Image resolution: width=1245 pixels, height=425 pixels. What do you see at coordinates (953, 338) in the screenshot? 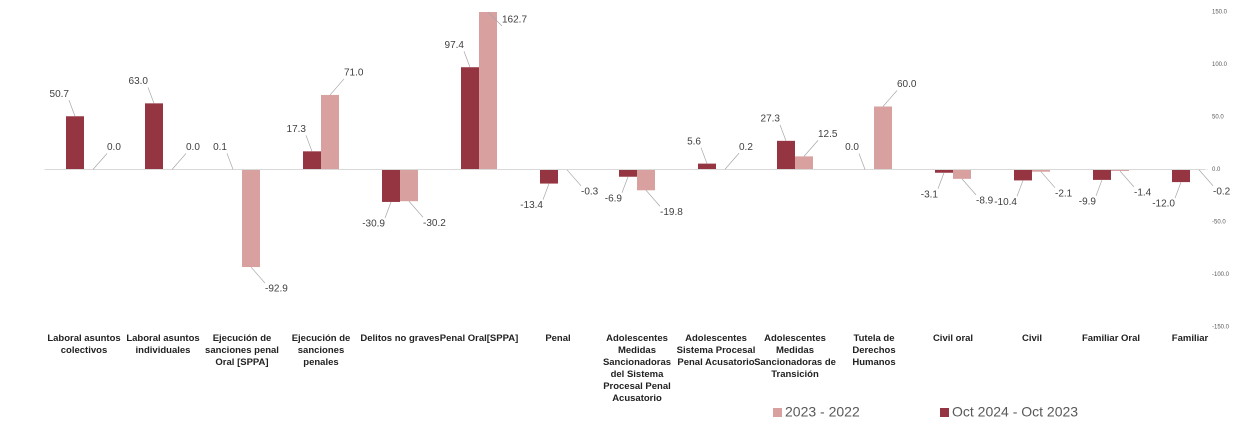
I see `x-tick-label: Civil oral` at bounding box center [953, 338].